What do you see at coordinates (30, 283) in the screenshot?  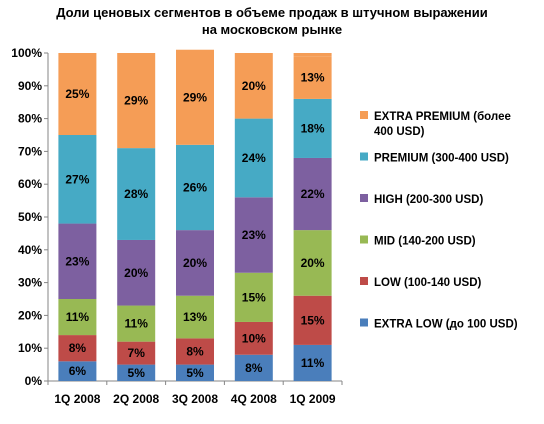 I see `y-tick-label: 30%` at bounding box center [30, 283].